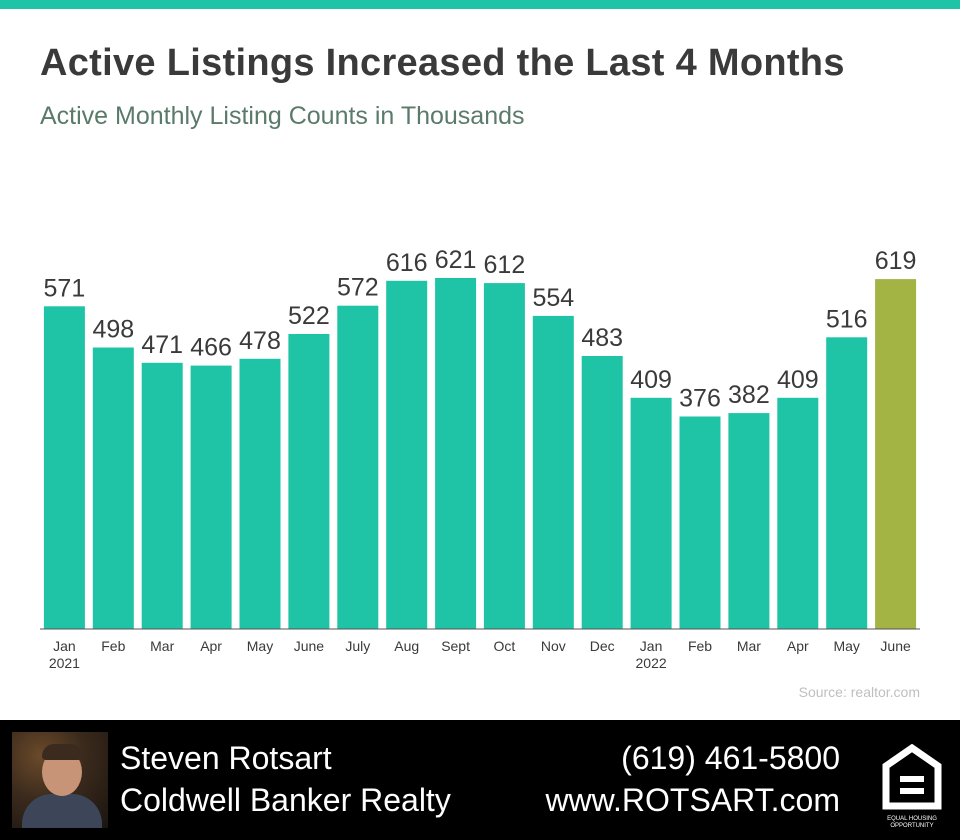 The height and width of the screenshot is (840, 960). Describe the element at coordinates (455, 646) in the screenshot. I see `x-tick-label-8: Sept` at that location.